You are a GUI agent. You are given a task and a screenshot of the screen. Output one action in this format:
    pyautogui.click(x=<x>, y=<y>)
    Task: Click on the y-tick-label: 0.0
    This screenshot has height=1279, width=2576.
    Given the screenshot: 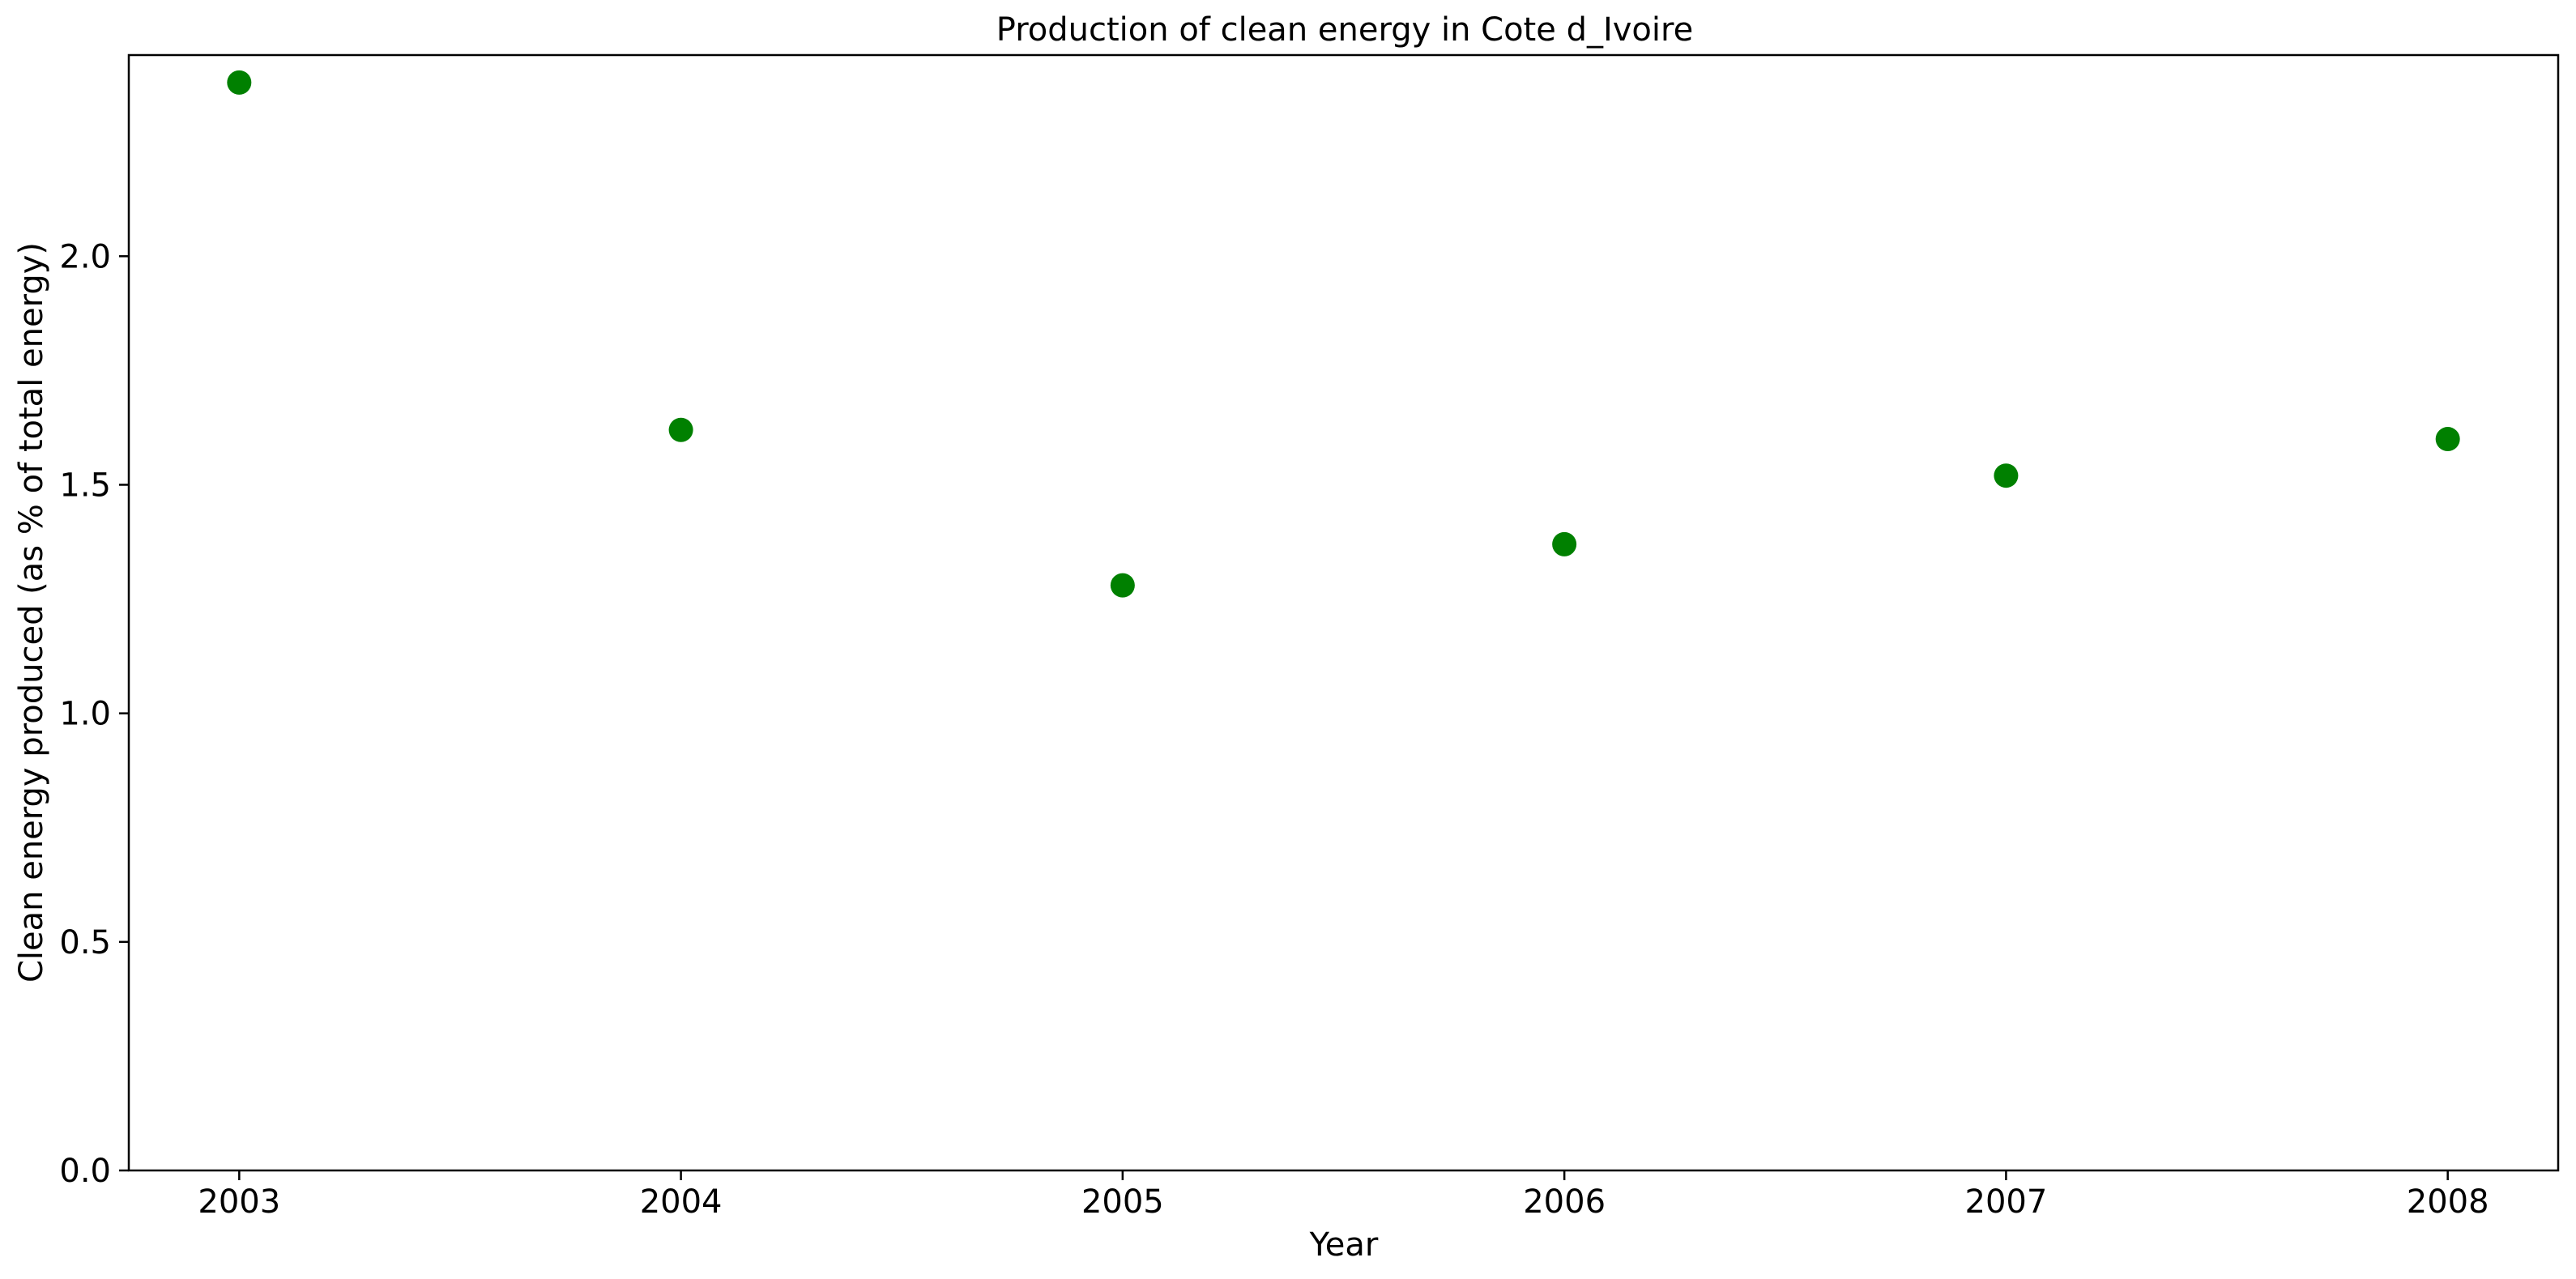 What is the action you would take?
    pyautogui.click(x=85, y=1171)
    